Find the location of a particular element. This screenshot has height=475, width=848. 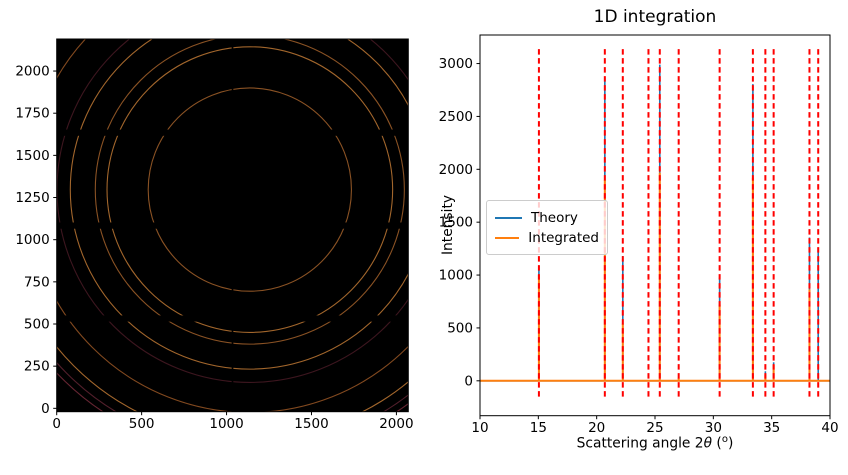

module-gap-col is located at coordinates (232, 225).